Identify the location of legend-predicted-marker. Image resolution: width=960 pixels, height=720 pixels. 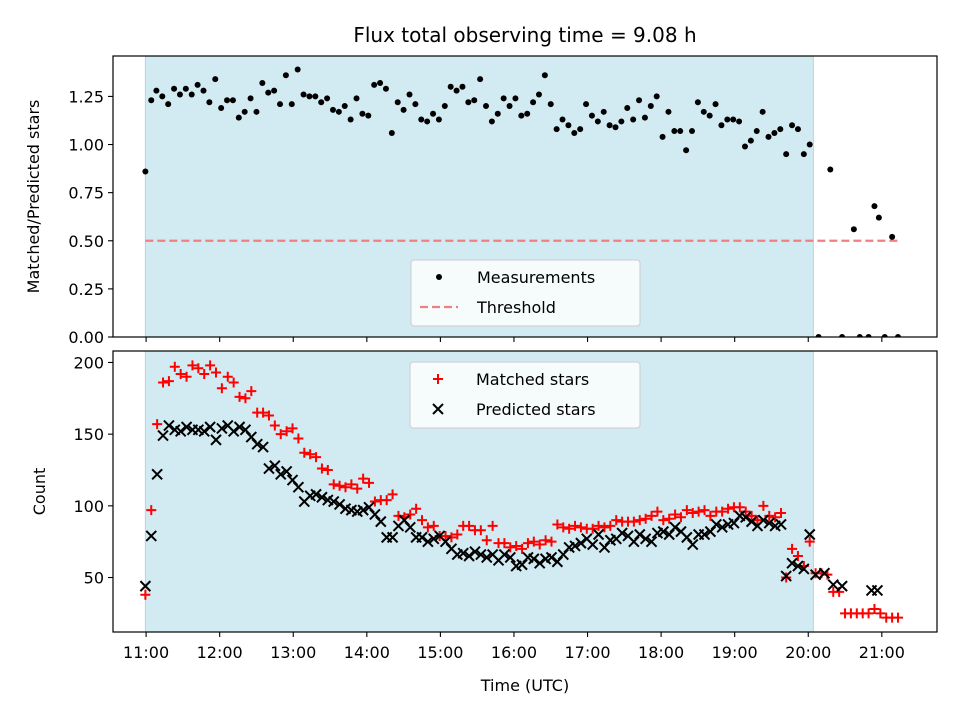
(438, 409).